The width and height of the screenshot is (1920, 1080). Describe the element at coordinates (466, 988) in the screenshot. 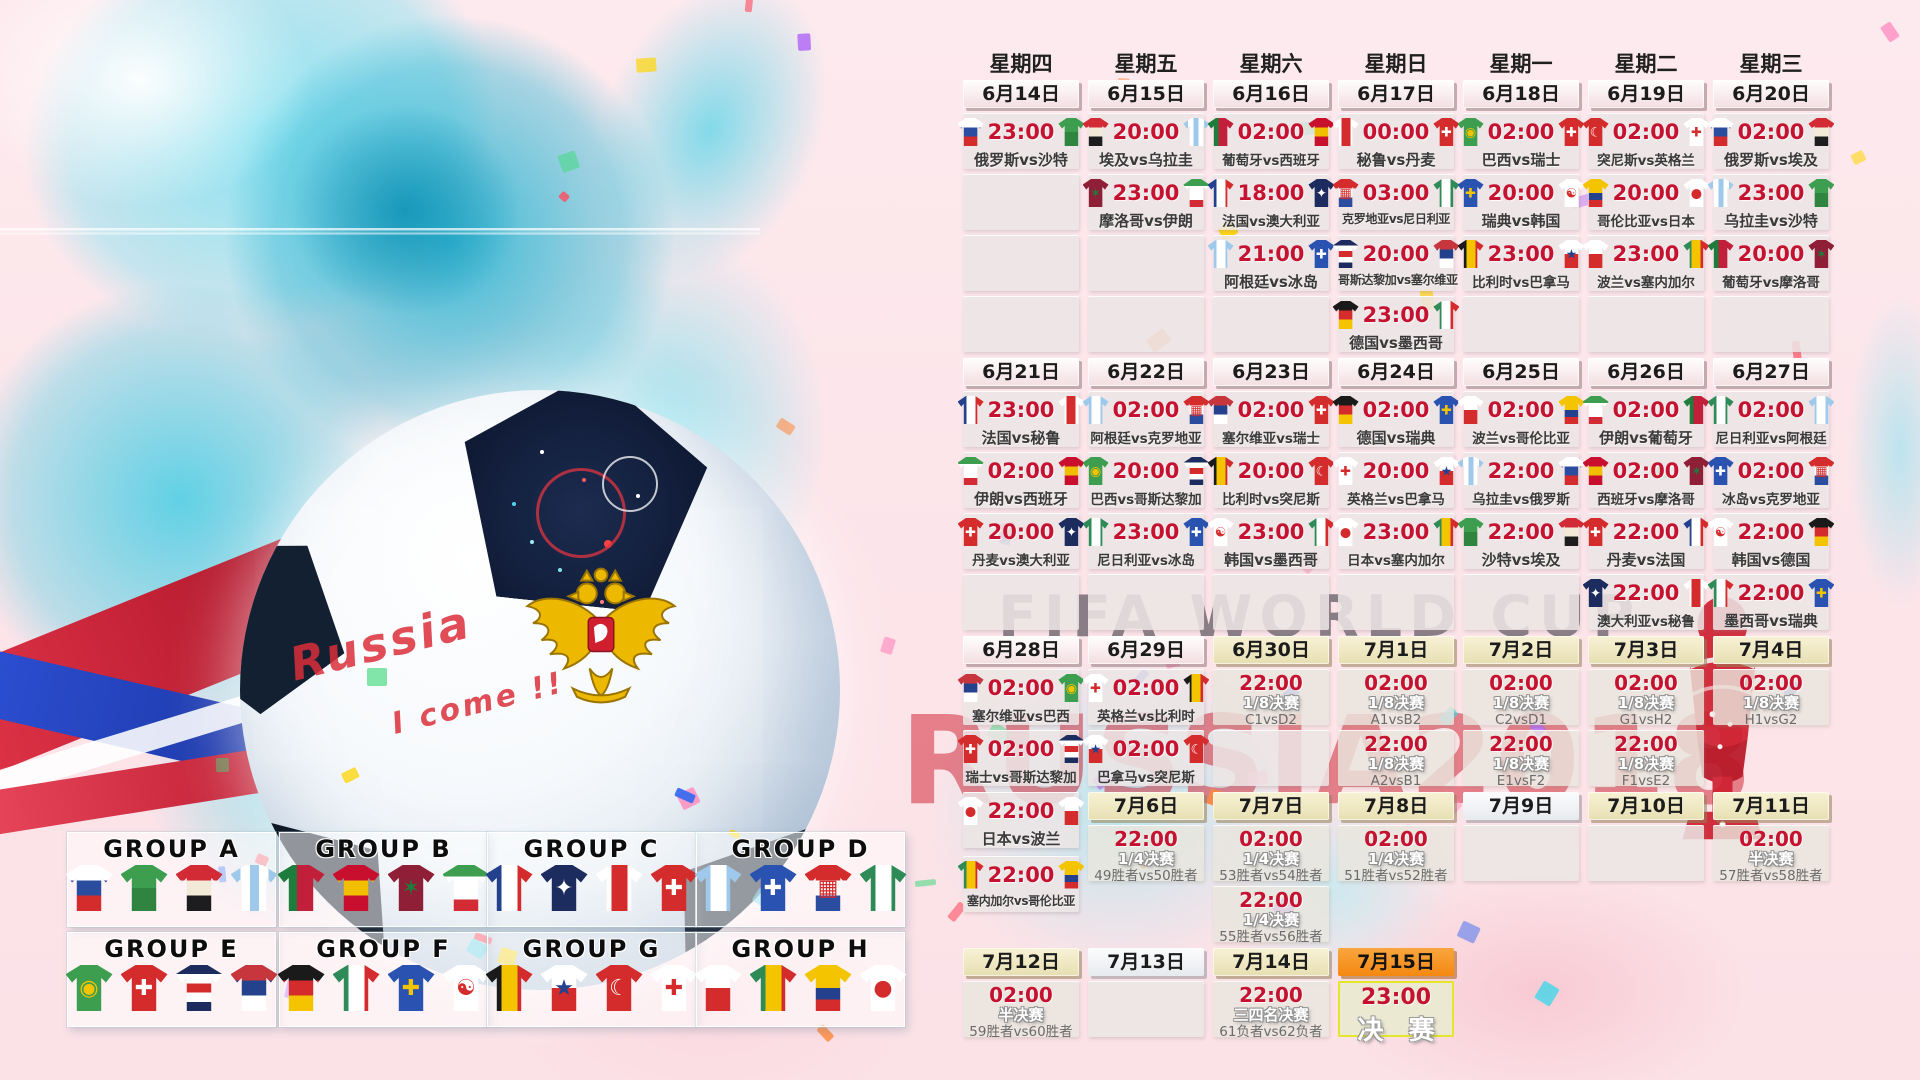

I see `jersey-flag-glyph: ☯` at that location.